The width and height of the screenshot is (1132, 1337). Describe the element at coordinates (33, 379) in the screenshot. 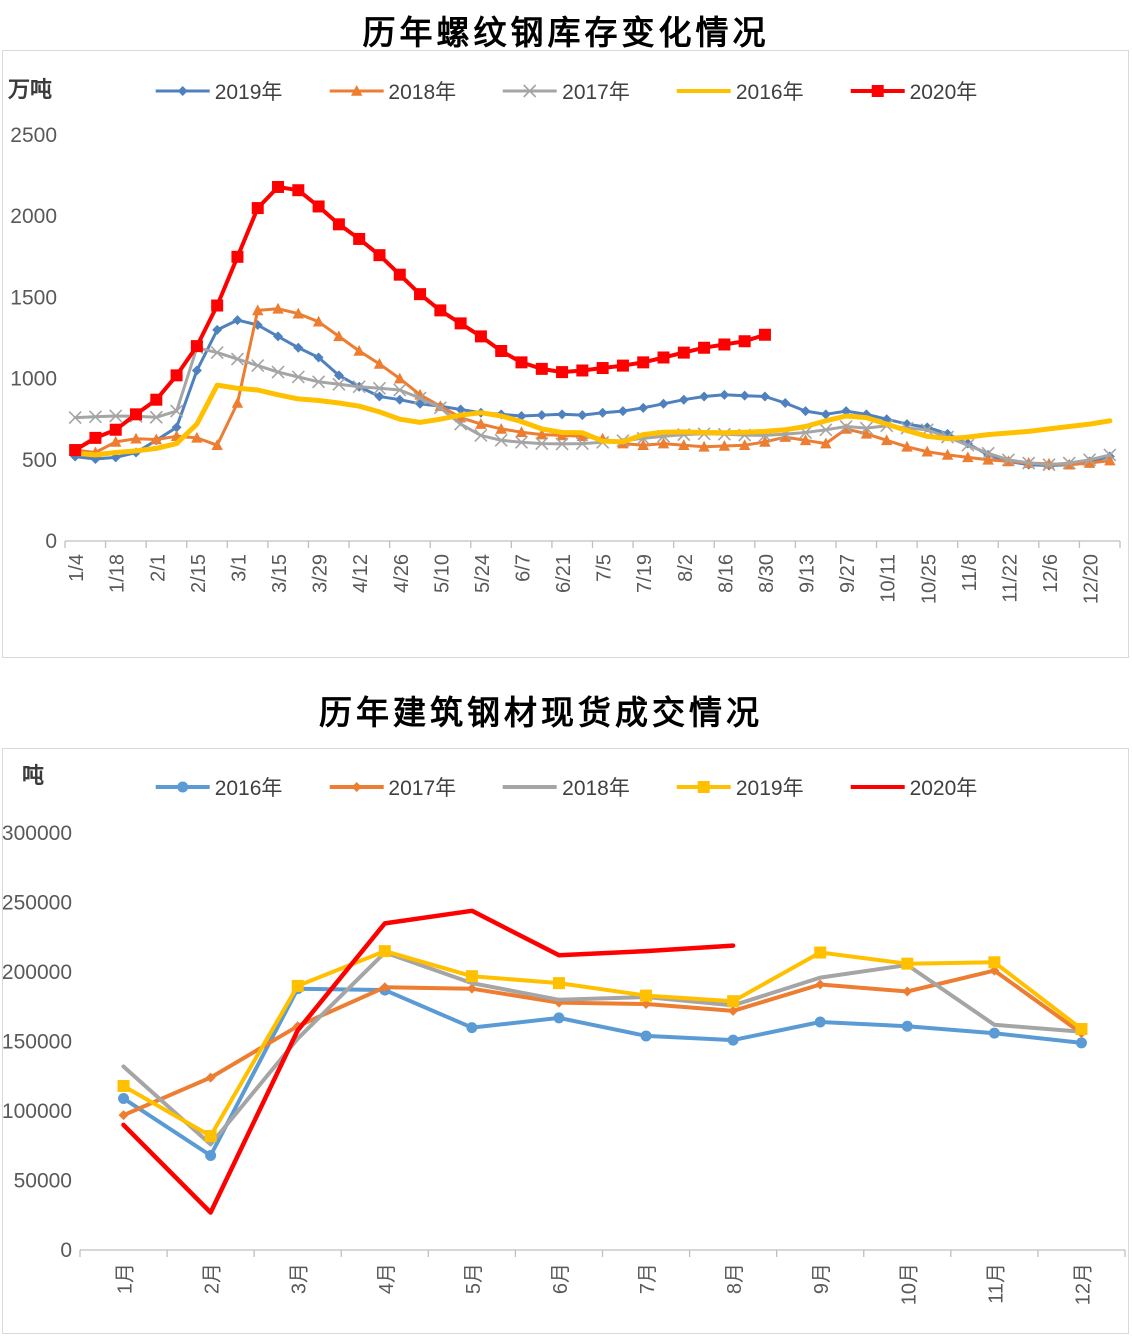

I see `svg-text: 1000` at that location.